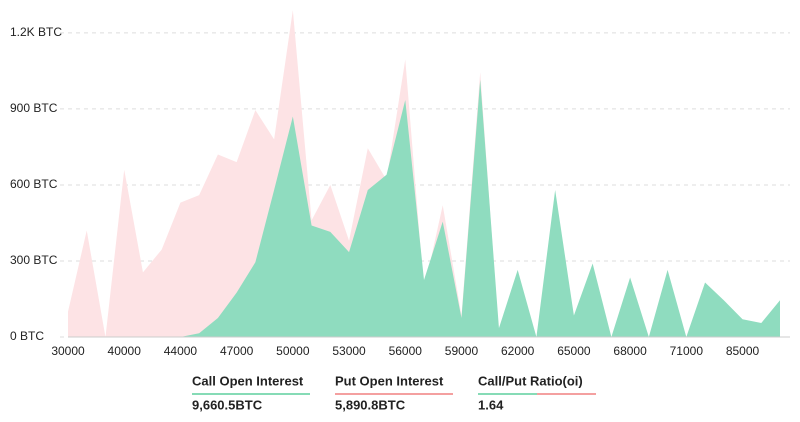  Describe the element at coordinates (370, 404) in the screenshot. I see `legend-value: 5,890.8BTC` at that location.